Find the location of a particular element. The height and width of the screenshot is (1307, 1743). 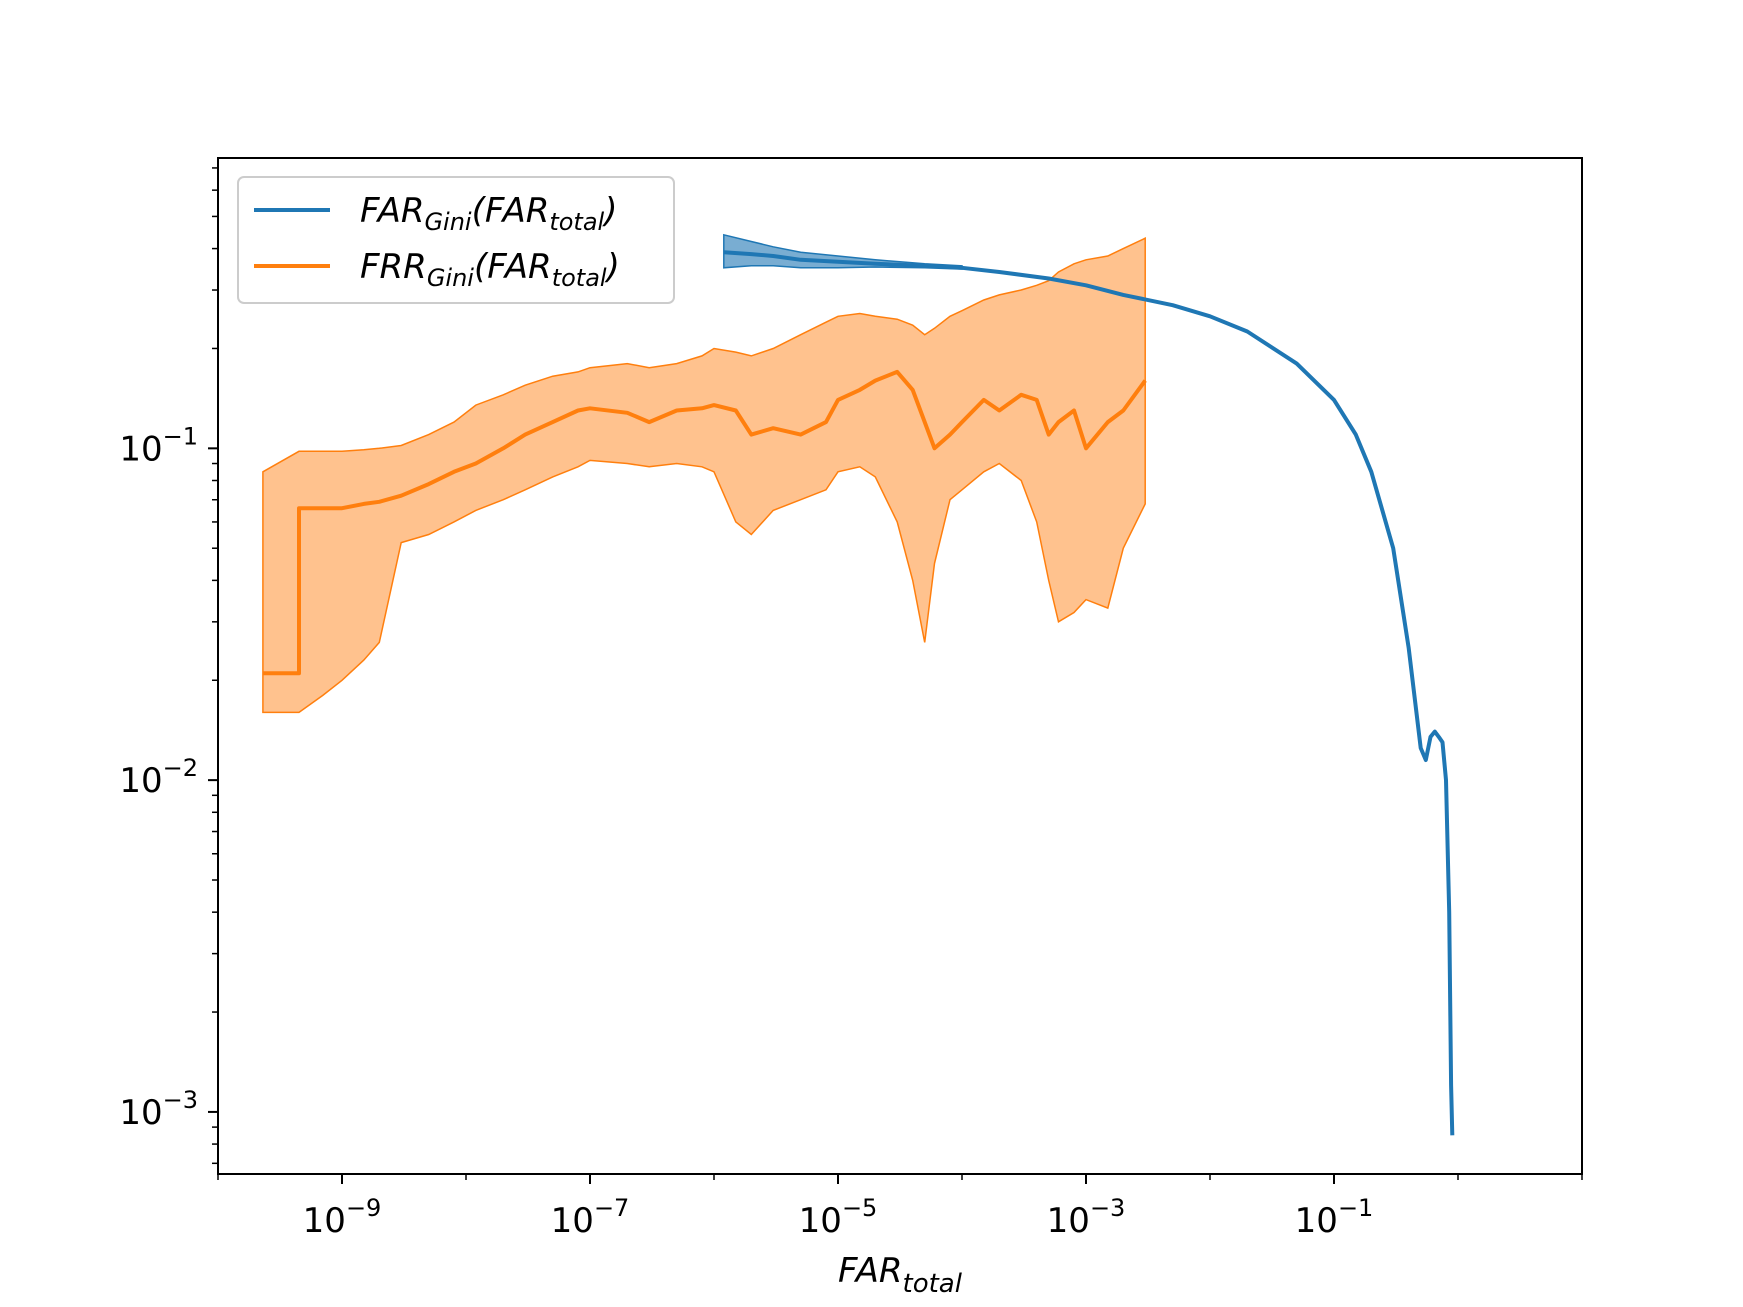

y-tick-label: 10⁻¹ is located at coordinates (158, 445).